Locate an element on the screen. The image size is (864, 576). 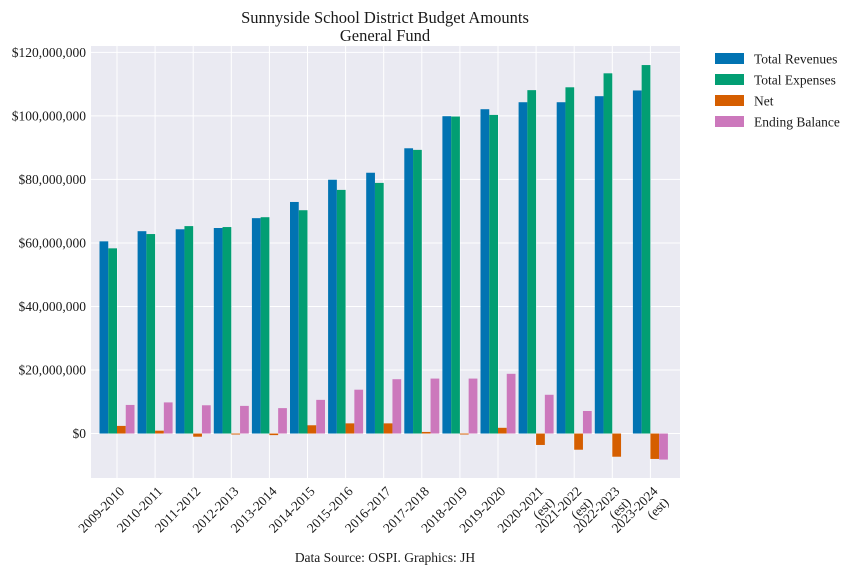
y-tick-label: $120,000,000 is located at coordinates (49, 52).